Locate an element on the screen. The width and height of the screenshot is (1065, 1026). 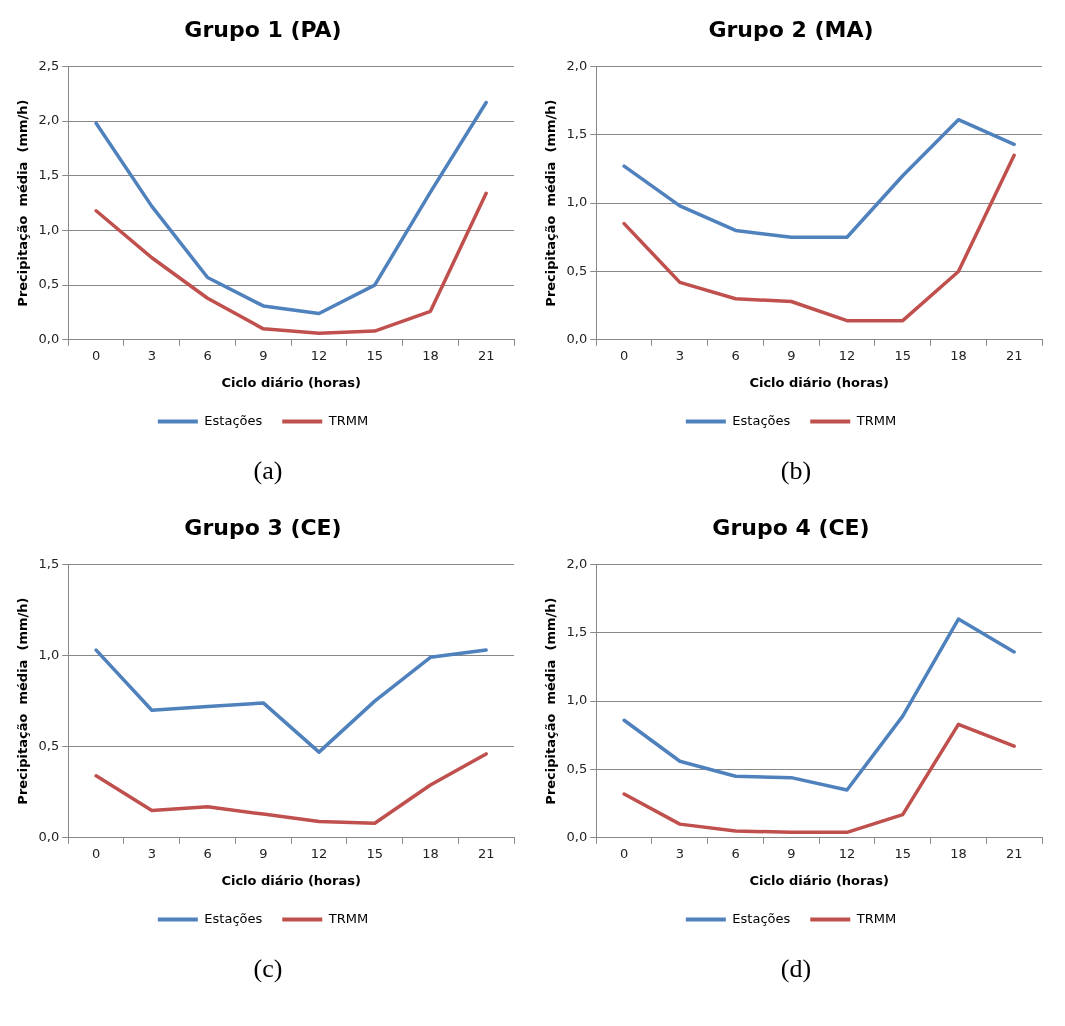
chart-title: Grupo 4 (CE) is located at coordinates (791, 527).